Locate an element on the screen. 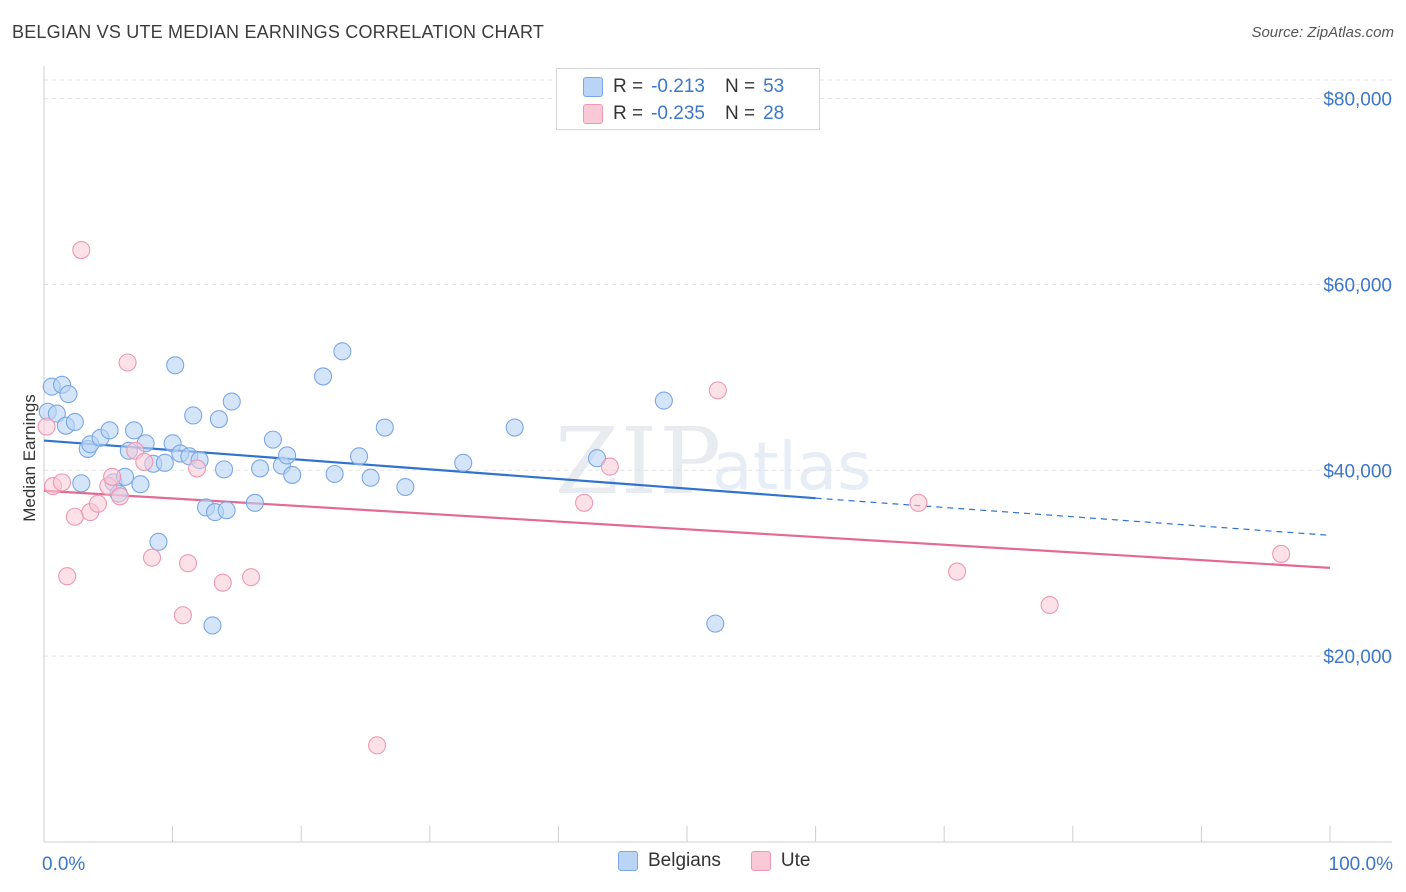 This screenshot has height=892, width=1406. legend-label: Ute is located at coordinates (795, 860).